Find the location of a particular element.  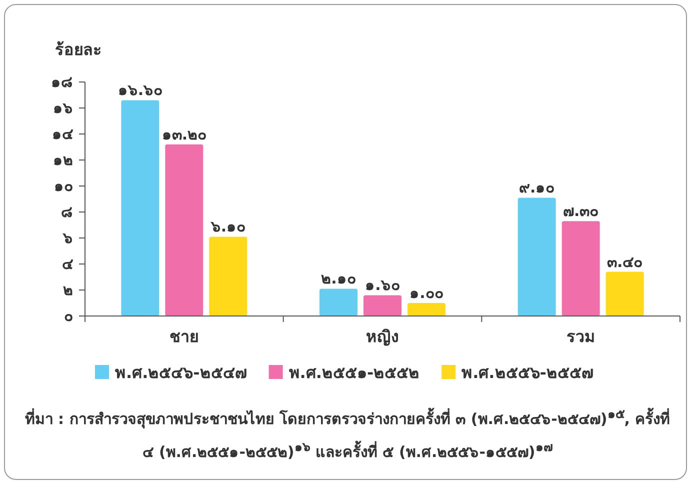

y-tick-label: ๑๖ is located at coordinates (63, 108).